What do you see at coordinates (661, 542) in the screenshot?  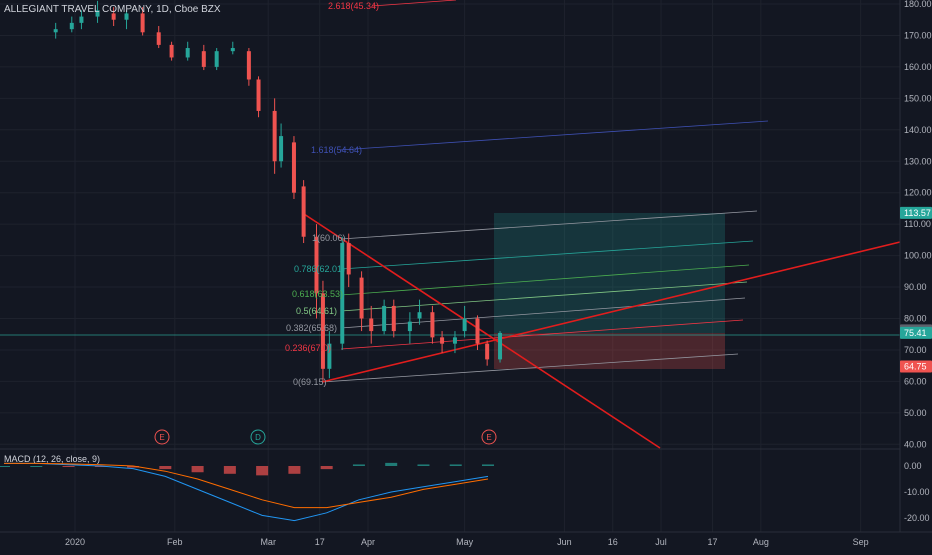 I see `time-tick: Jul` at bounding box center [661, 542].